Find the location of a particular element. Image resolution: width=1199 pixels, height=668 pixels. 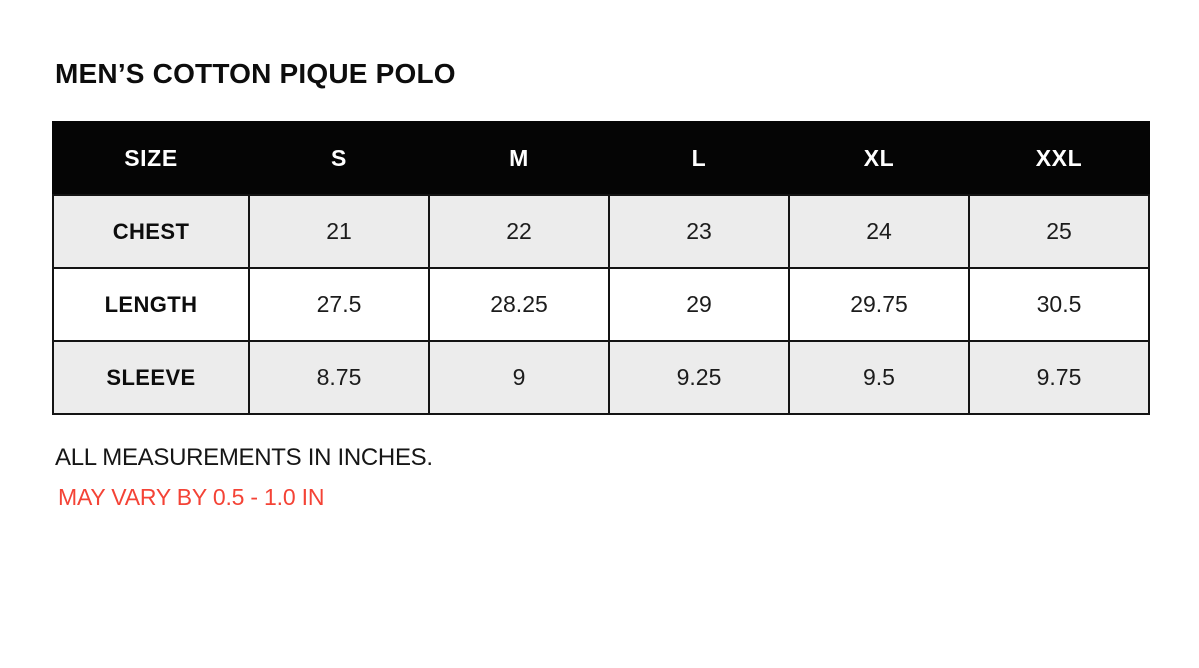

table-row-chest: CHEST 21 22 23 24 25 is located at coordinates (601, 231).